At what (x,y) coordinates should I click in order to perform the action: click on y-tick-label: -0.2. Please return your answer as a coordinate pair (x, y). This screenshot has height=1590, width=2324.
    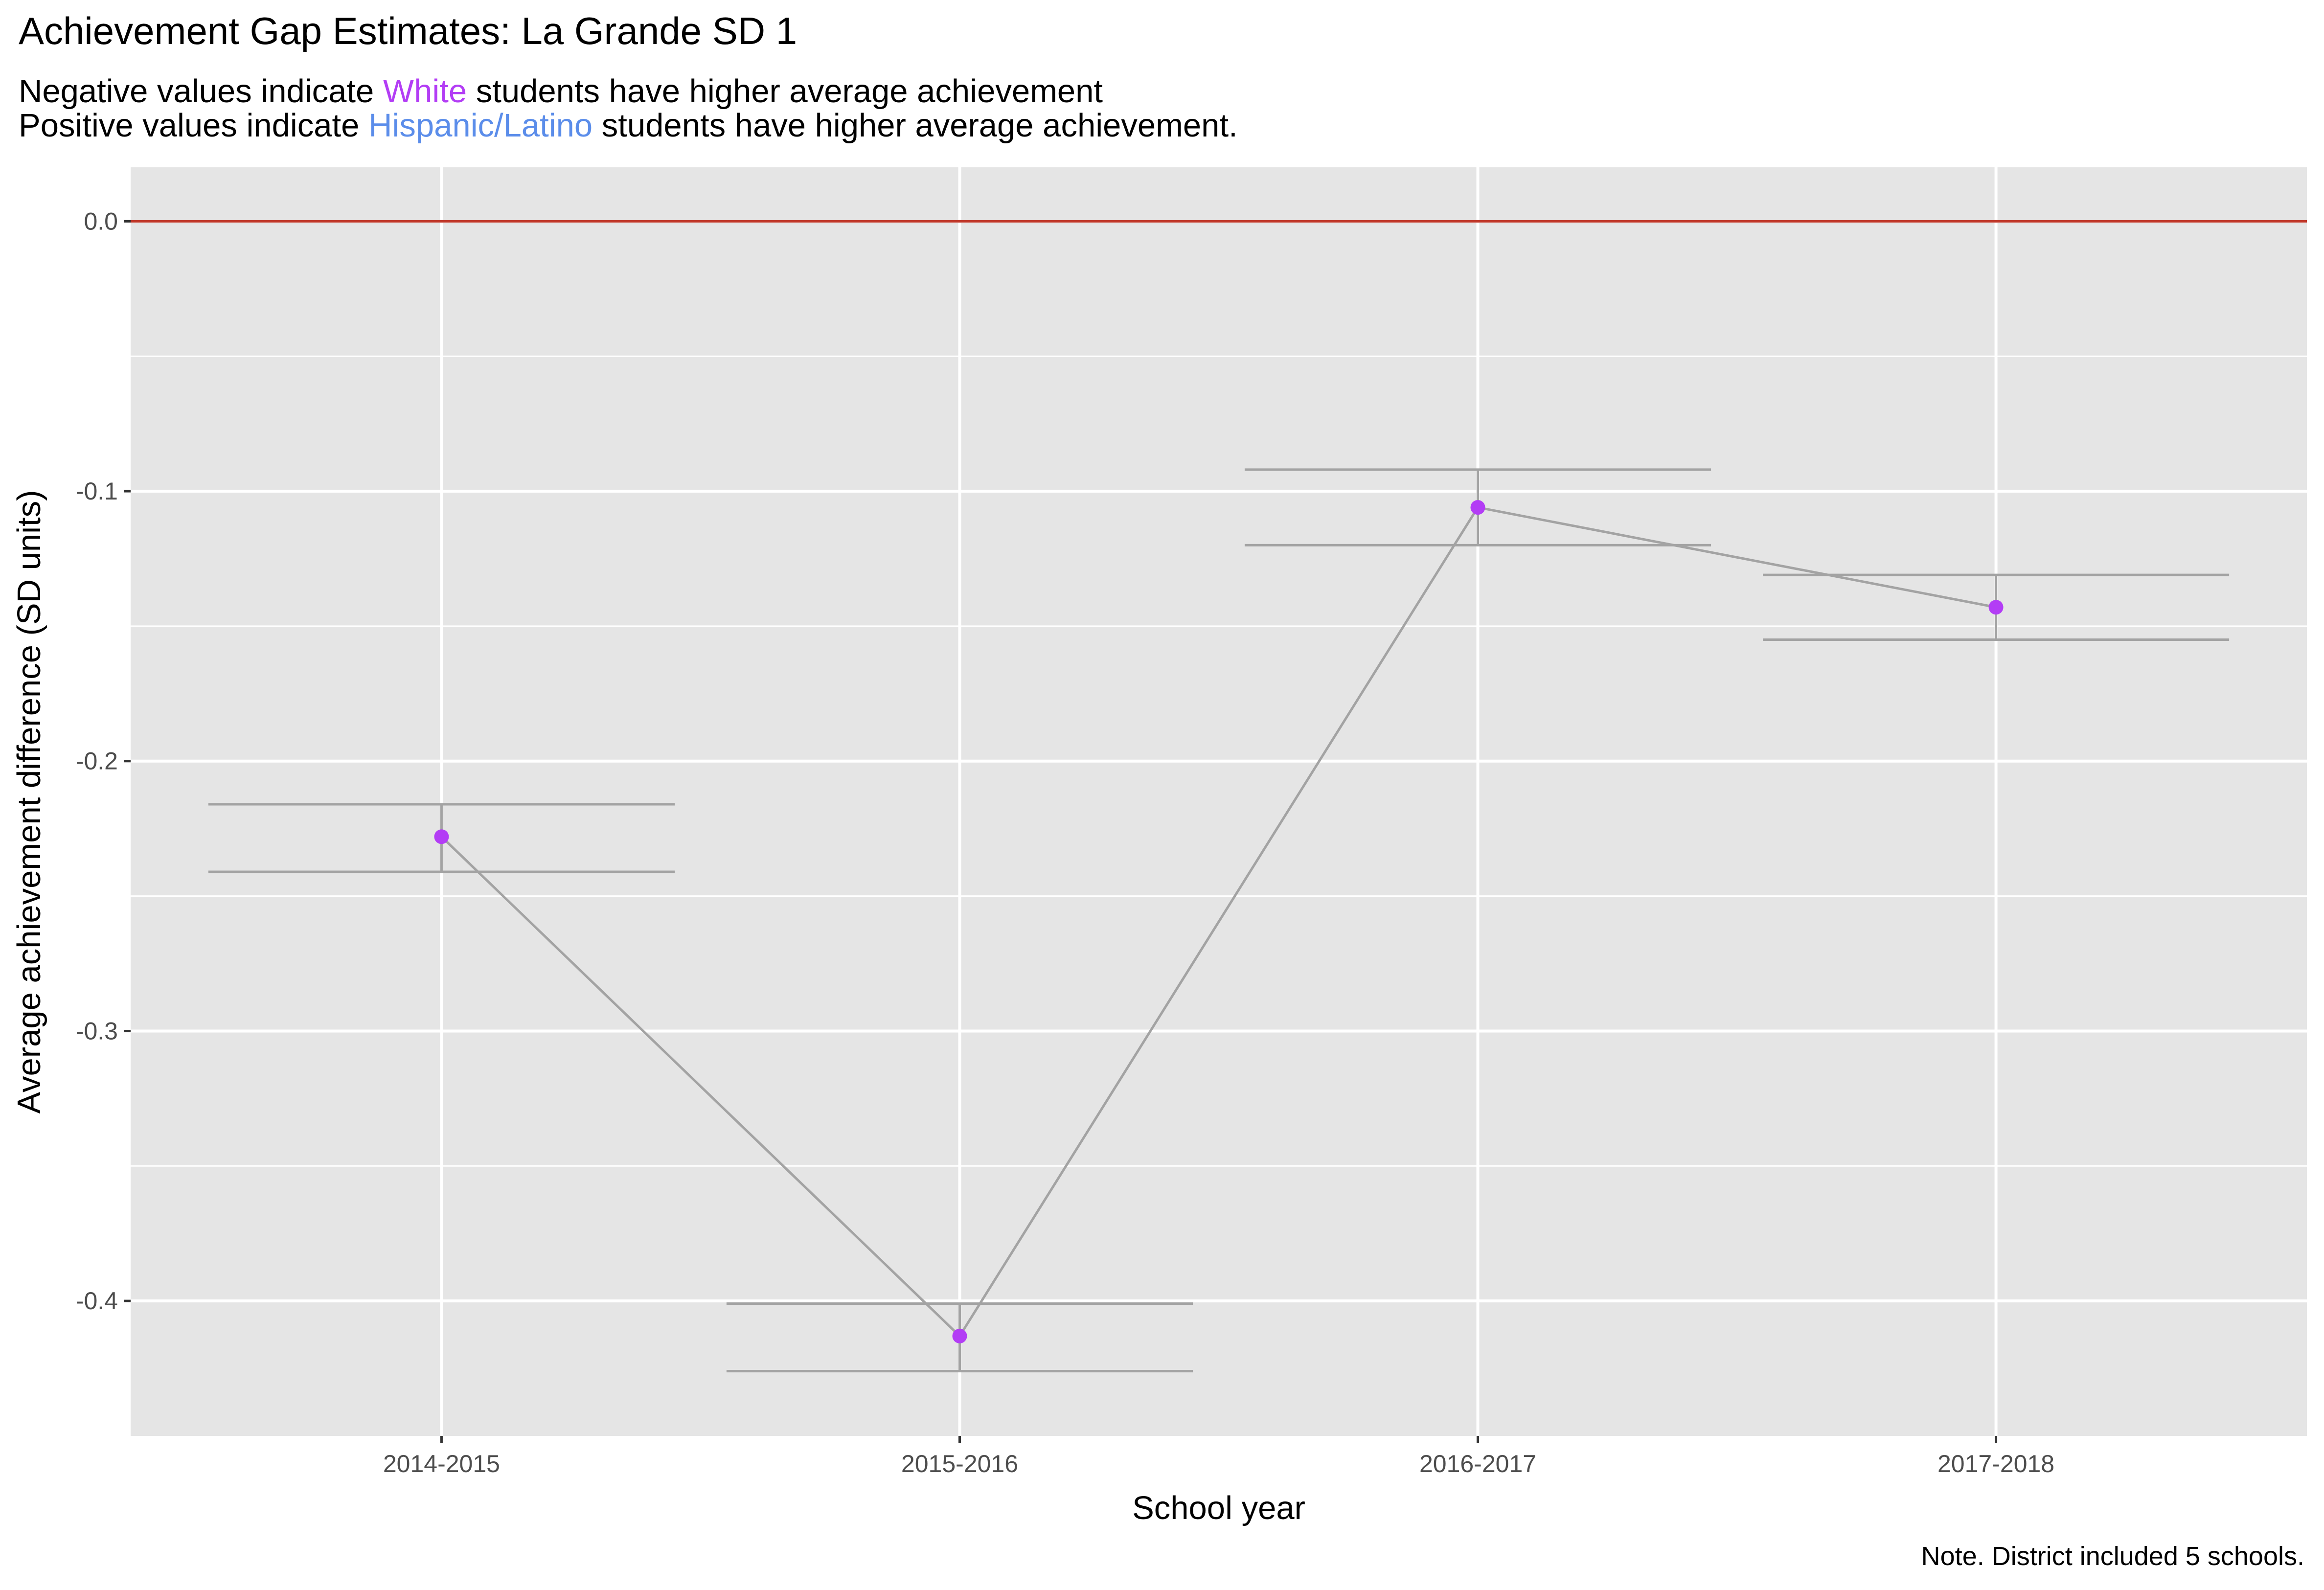
    Looking at the image, I should click on (97, 762).